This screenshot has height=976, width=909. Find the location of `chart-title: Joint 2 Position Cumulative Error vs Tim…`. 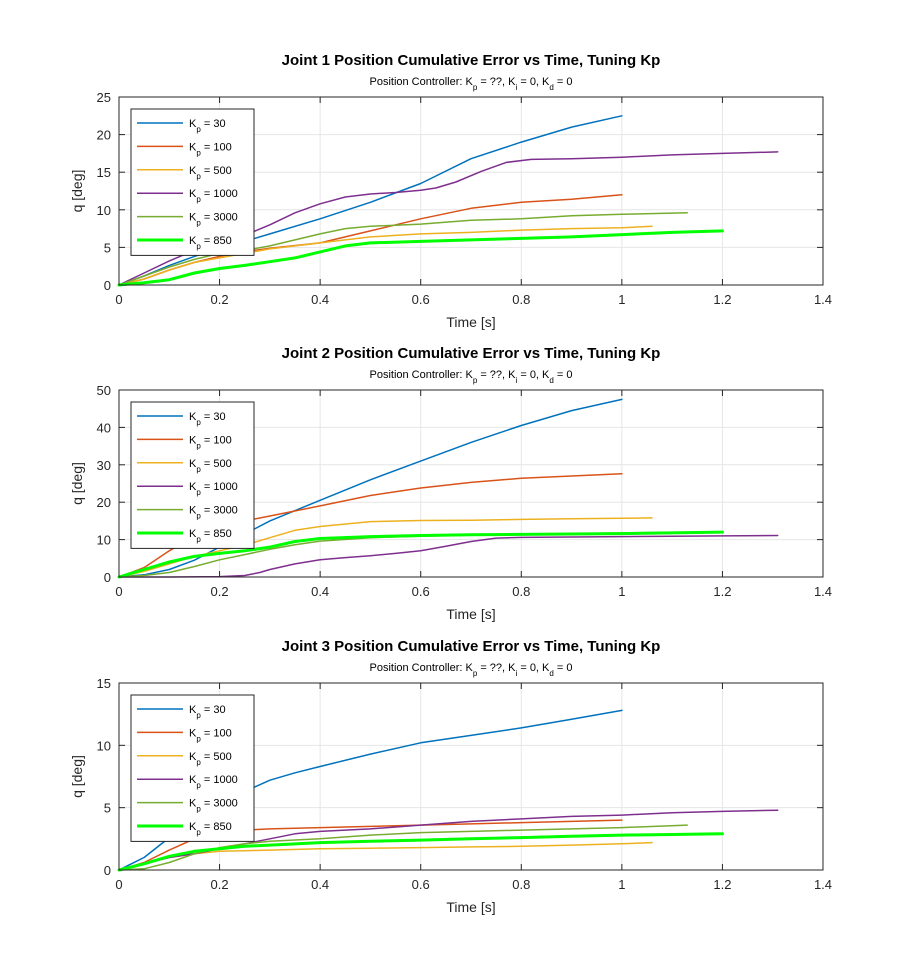

chart-title: Joint 2 Position Cumulative Error vs Tim… is located at coordinates (471, 353).